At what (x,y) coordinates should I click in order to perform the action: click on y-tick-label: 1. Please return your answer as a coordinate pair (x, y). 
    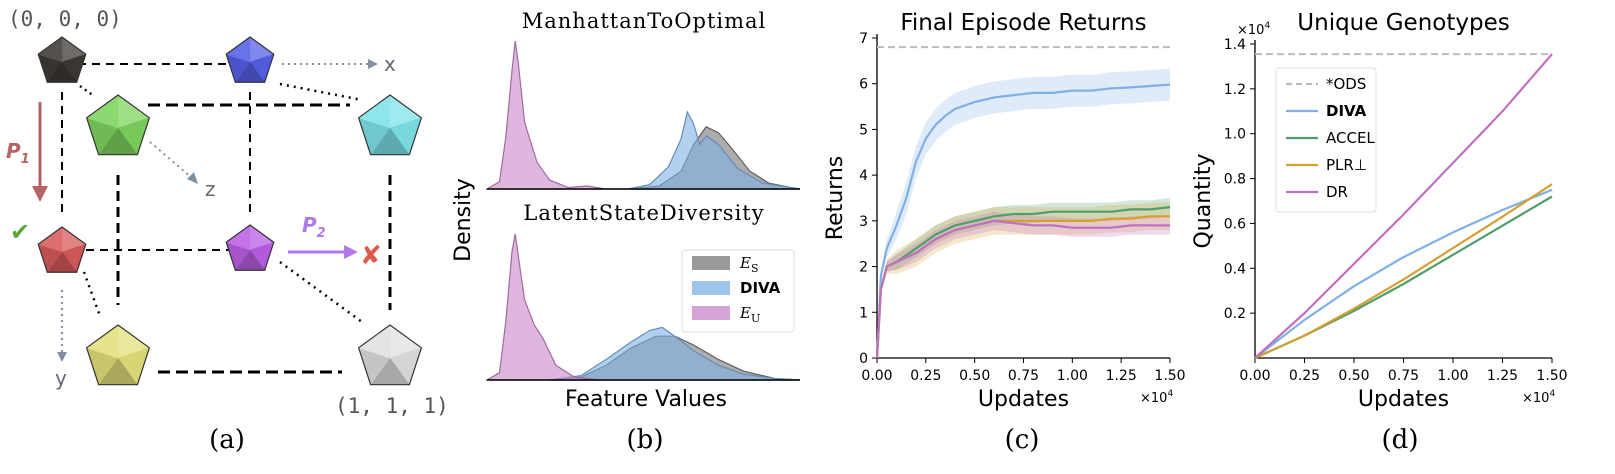
    Looking at the image, I should click on (863, 313).